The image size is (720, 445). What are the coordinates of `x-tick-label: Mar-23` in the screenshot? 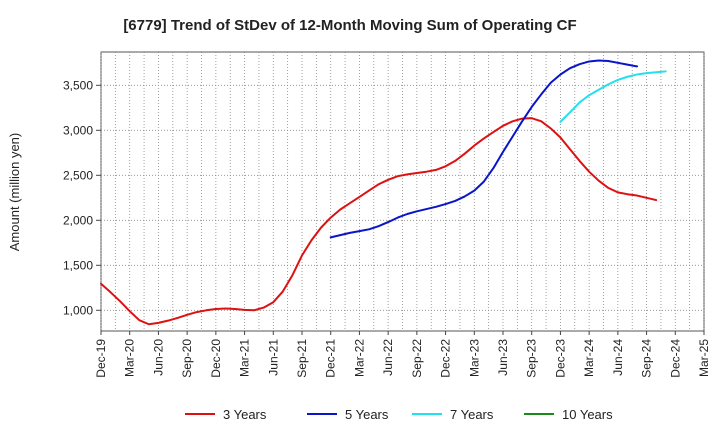 It's located at (474, 358).